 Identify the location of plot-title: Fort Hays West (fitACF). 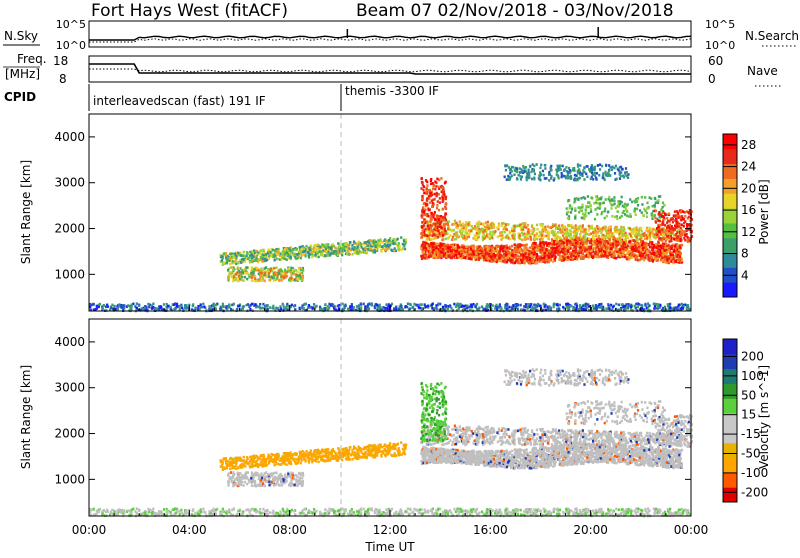
(189, 11).